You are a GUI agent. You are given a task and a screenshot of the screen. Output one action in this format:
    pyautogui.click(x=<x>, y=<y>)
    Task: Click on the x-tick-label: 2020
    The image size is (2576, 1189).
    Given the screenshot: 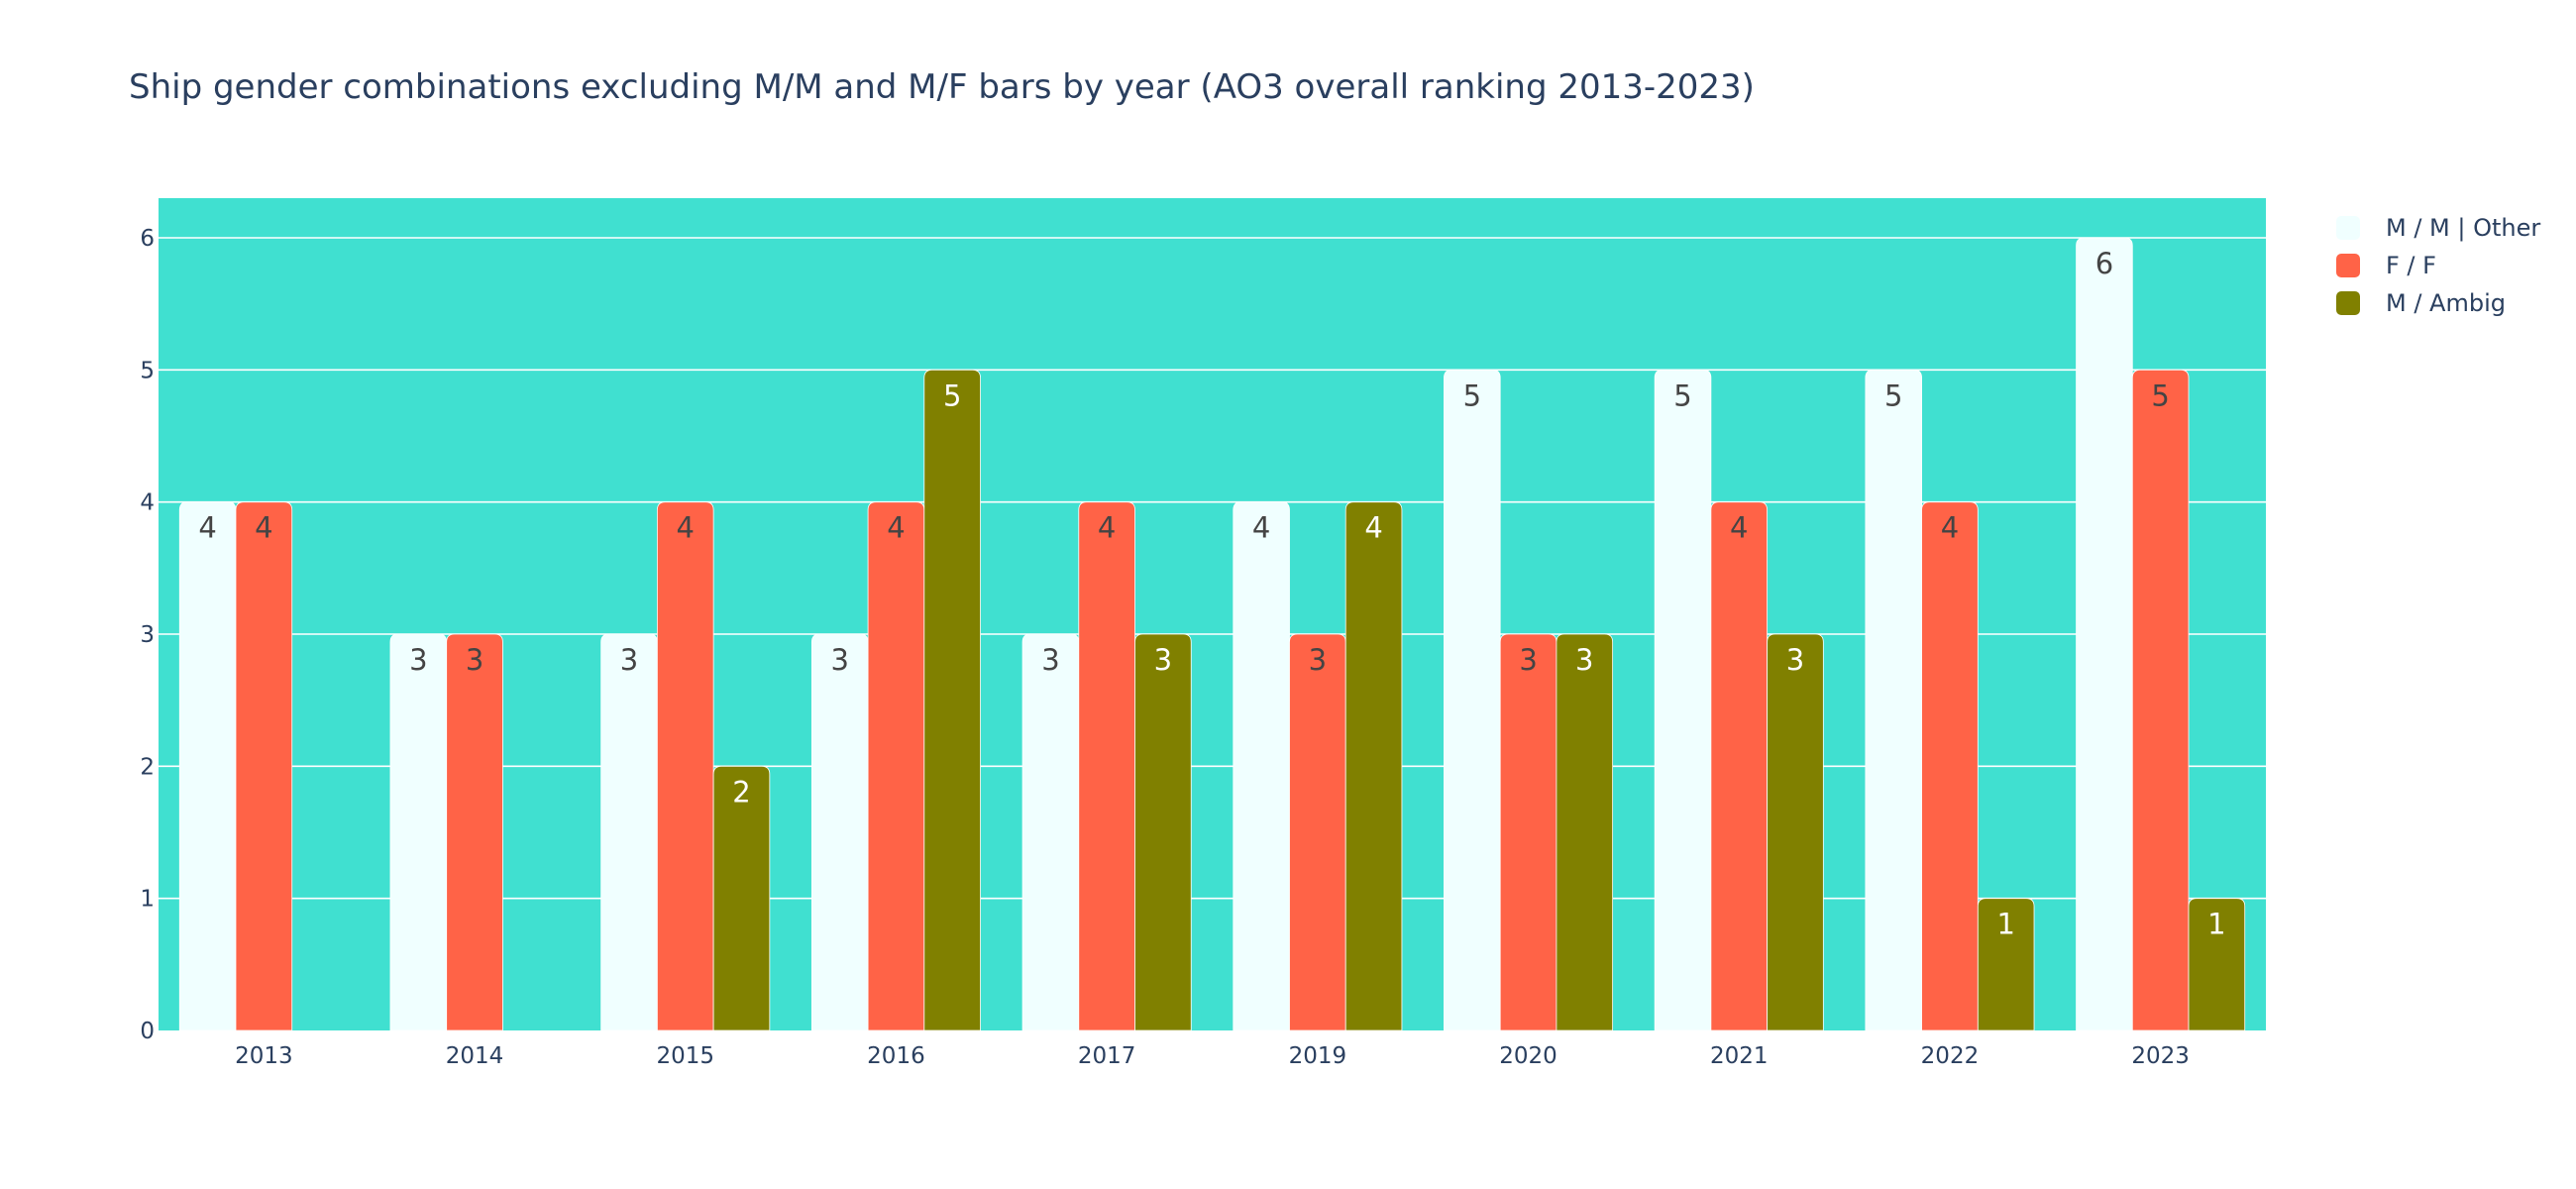 What is the action you would take?
    pyautogui.click(x=1528, y=1056)
    